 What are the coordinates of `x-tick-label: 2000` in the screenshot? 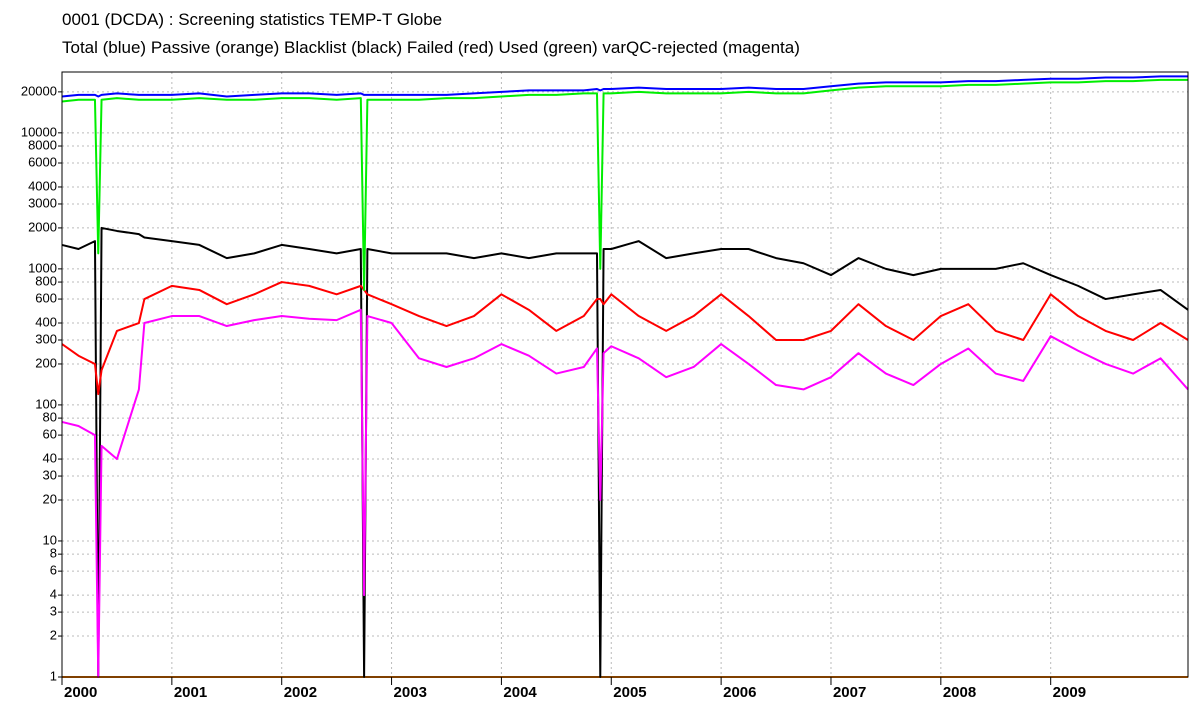 It's located at (80, 692).